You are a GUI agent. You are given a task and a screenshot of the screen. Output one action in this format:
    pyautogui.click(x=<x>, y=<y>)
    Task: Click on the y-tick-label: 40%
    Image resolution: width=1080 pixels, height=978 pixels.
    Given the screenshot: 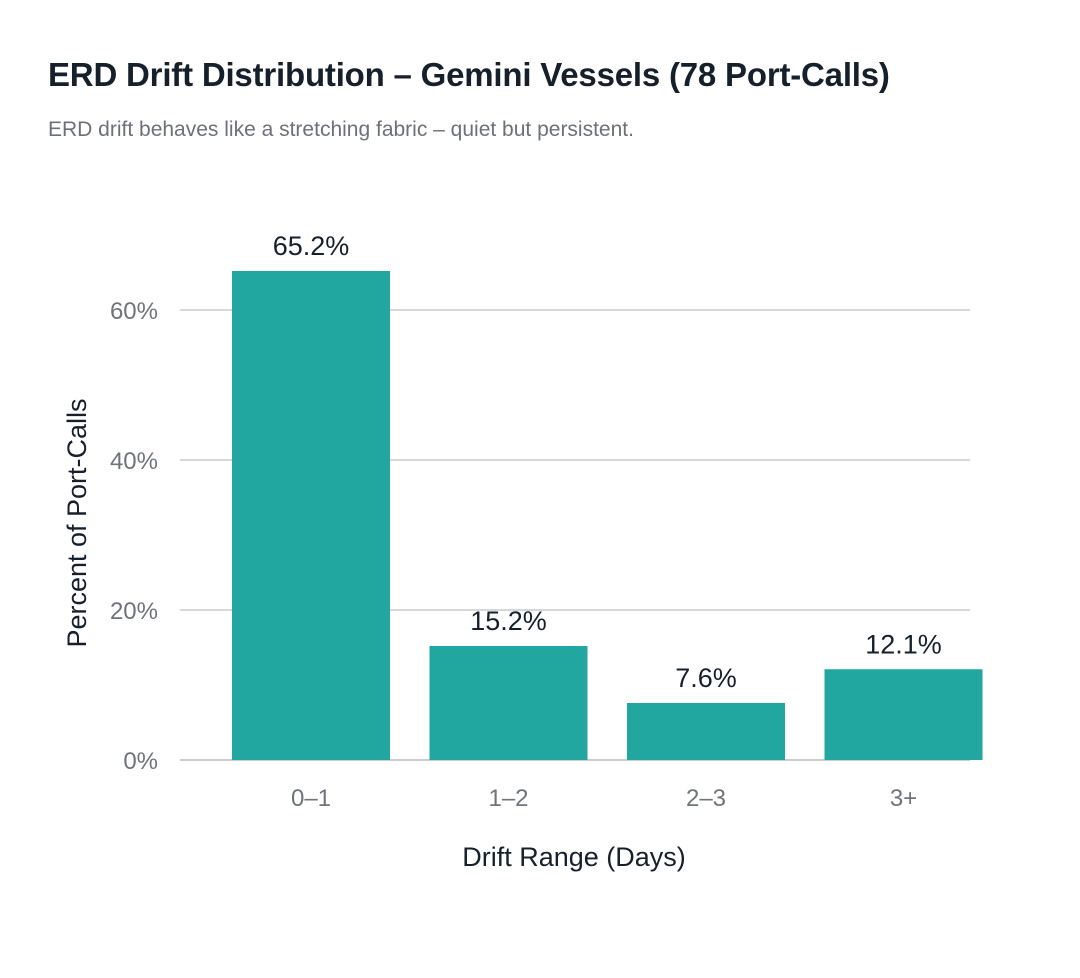 What is the action you would take?
    pyautogui.click(x=134, y=461)
    